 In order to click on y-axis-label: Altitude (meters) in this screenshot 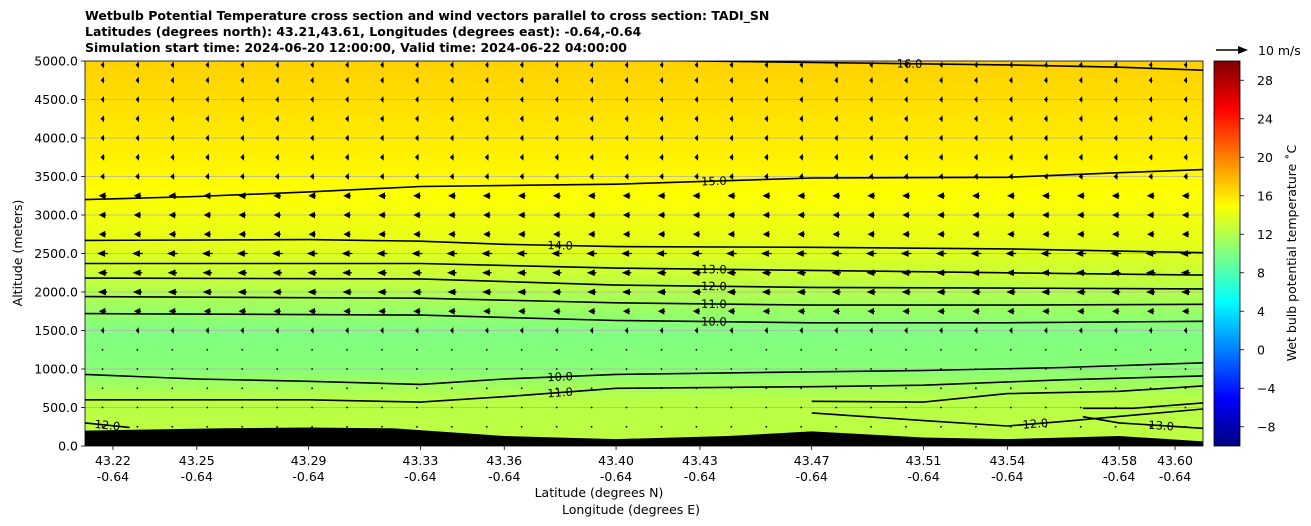, I will do `click(17, 253)`.